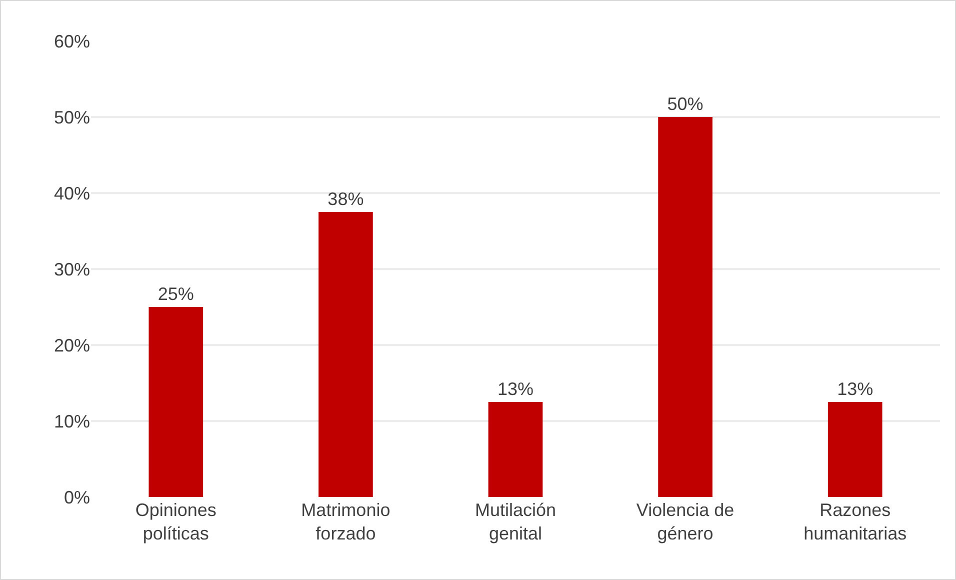 This screenshot has height=580, width=956. Describe the element at coordinates (685, 522) in the screenshot. I see `x-tick-label: Violencia de género` at that location.